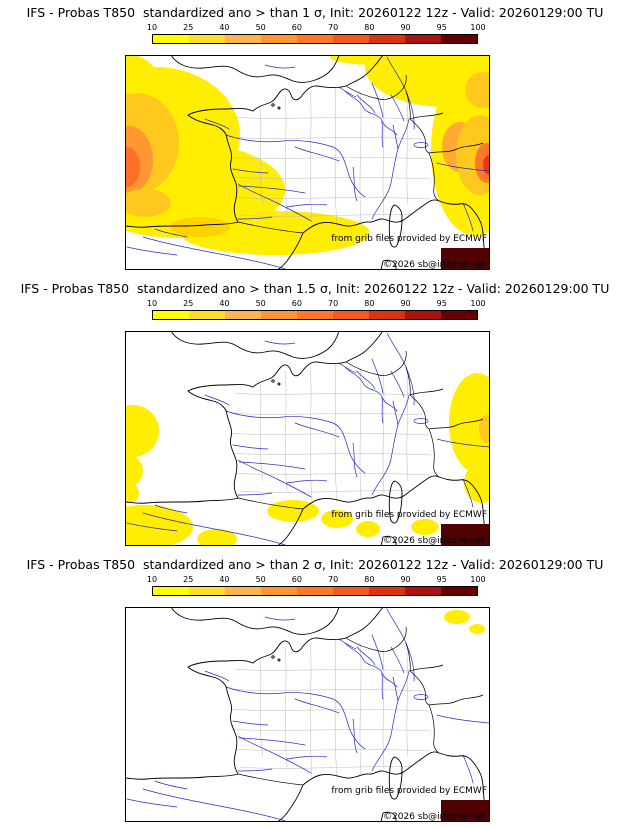  I want to click on coastlines, so click(305, 438).